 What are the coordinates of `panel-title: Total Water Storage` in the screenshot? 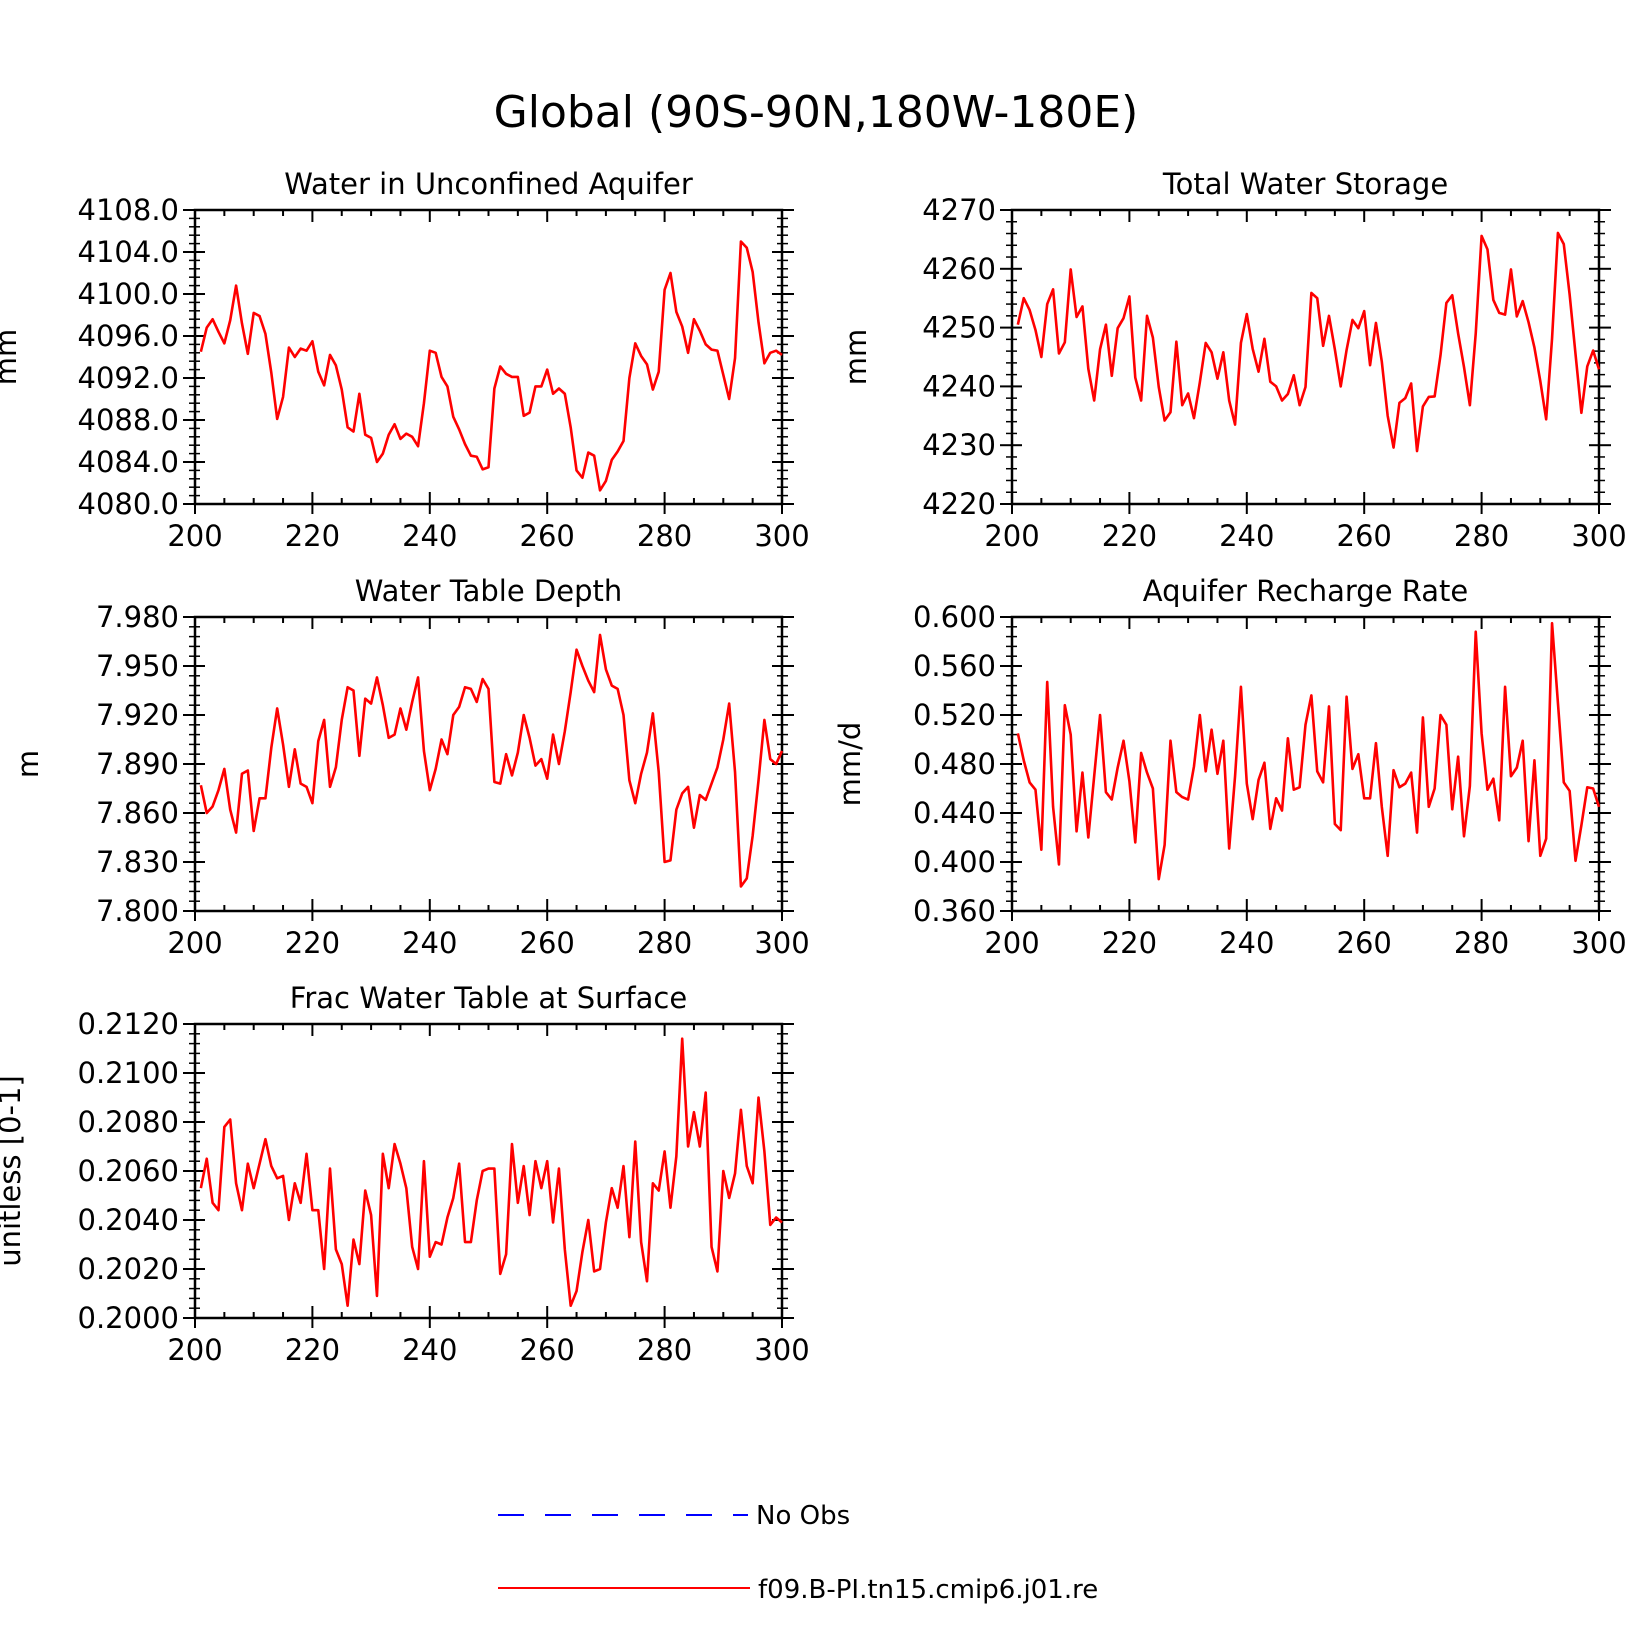 It's located at (1305, 184).